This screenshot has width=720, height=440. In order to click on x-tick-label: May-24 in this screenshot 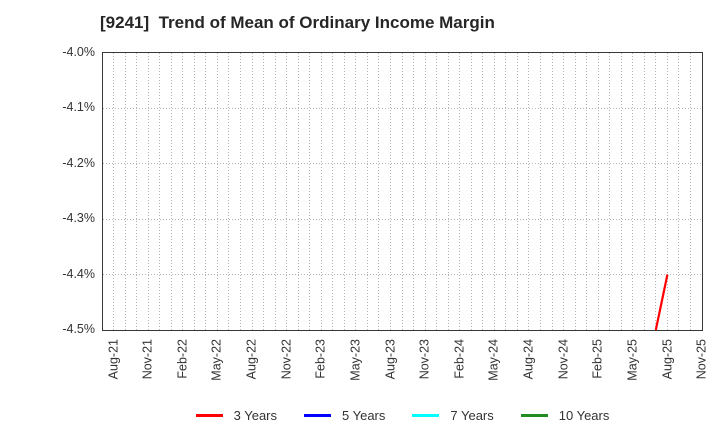, I will do `click(493, 360)`.